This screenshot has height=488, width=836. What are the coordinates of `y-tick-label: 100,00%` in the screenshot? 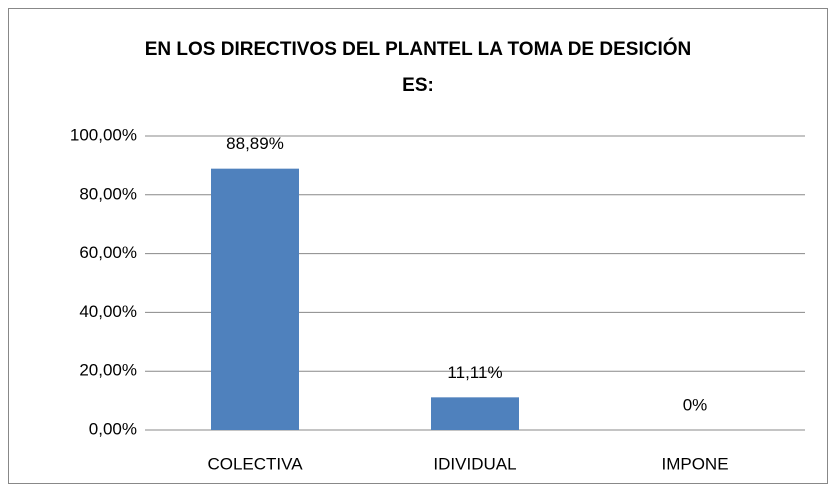 It's located at (103, 134).